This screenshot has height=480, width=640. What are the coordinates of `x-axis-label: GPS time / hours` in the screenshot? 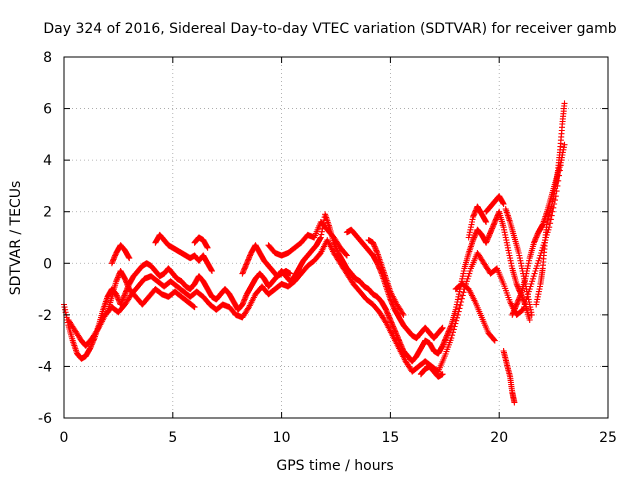 It's located at (334, 466).